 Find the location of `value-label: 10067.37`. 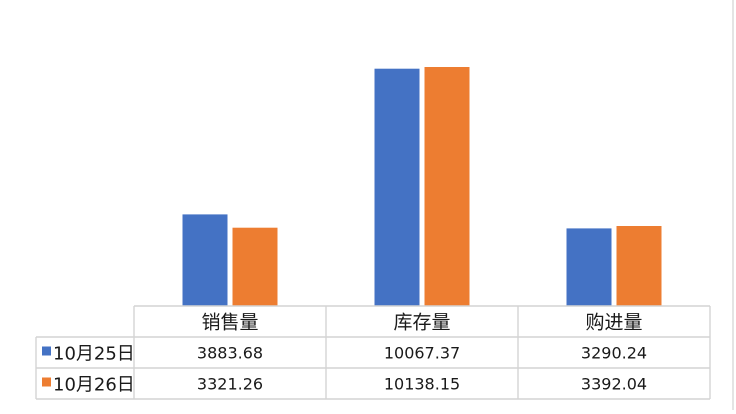

value-label: 10067.37 is located at coordinates (422, 353).